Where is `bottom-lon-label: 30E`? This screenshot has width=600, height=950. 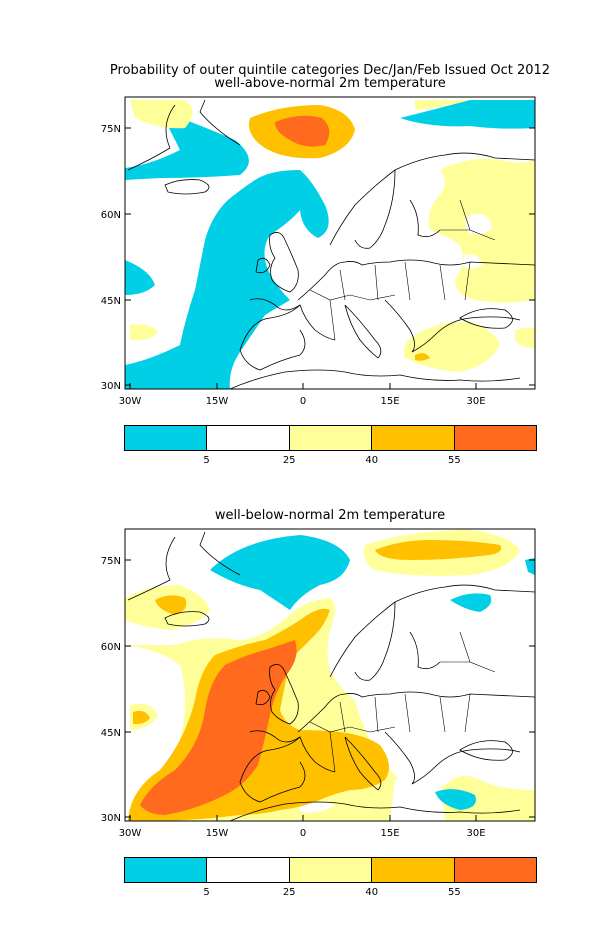 bottom-lon-label: 30E is located at coordinates (475, 833).